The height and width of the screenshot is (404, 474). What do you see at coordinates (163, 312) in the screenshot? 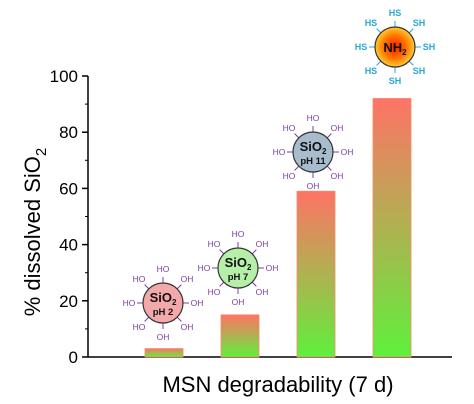
I see `particle-ph-label: pH 2` at bounding box center [163, 312].